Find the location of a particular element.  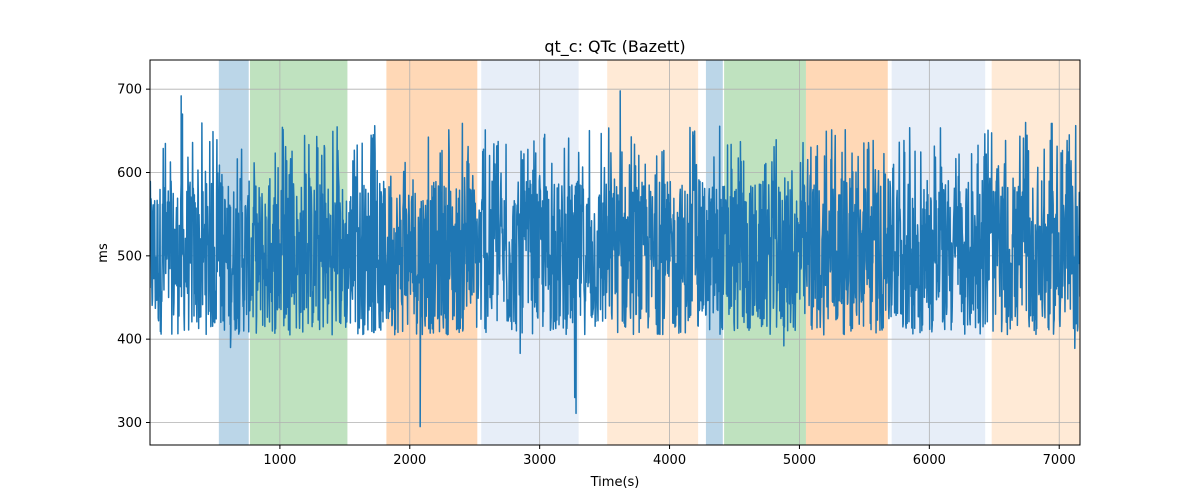

y-tick-label: 500 is located at coordinates (129, 256).